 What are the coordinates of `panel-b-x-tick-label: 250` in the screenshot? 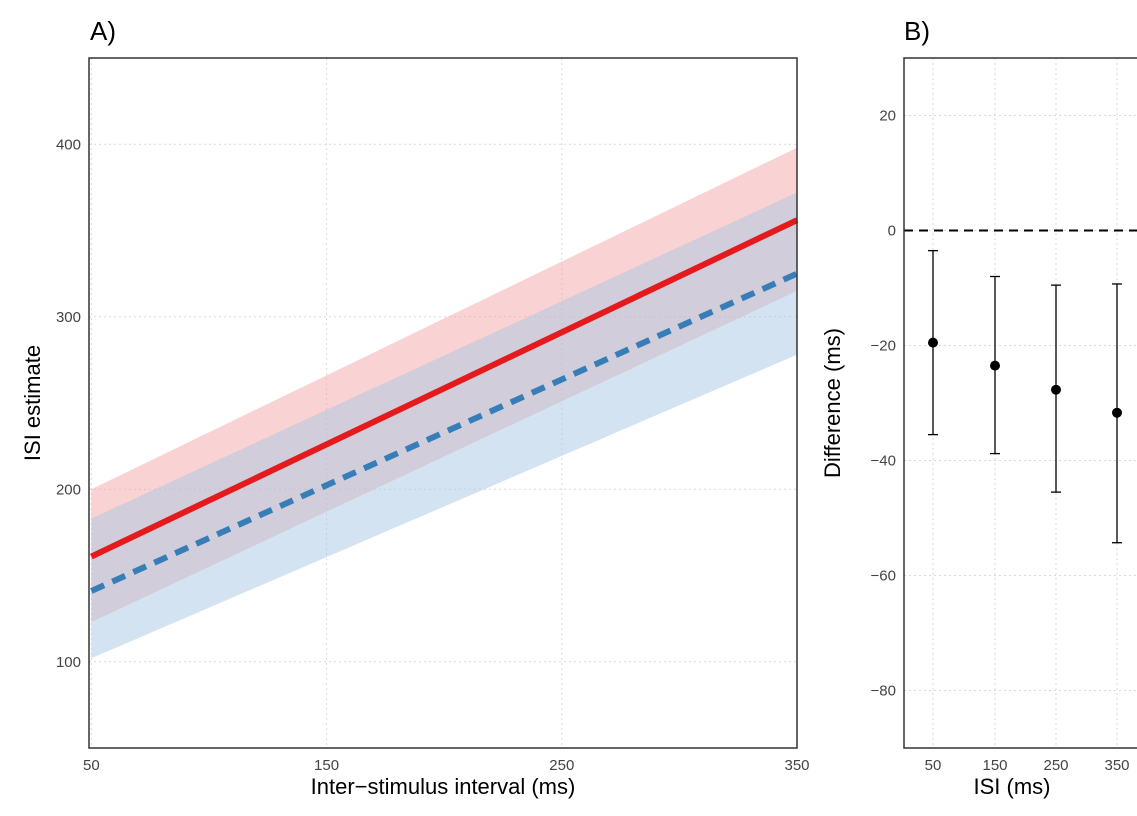 It's located at (1055, 765).